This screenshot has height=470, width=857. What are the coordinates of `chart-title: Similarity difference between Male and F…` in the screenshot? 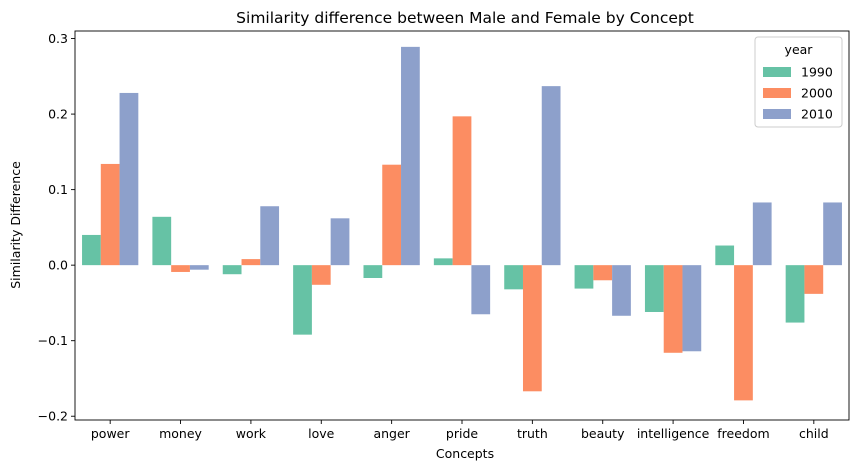 It's located at (465, 18).